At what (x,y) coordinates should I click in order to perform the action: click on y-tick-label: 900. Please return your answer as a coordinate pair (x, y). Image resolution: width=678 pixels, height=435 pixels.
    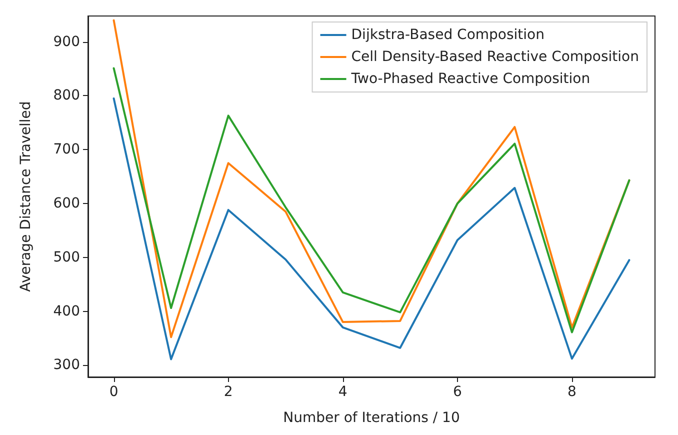
    Looking at the image, I should click on (66, 42).